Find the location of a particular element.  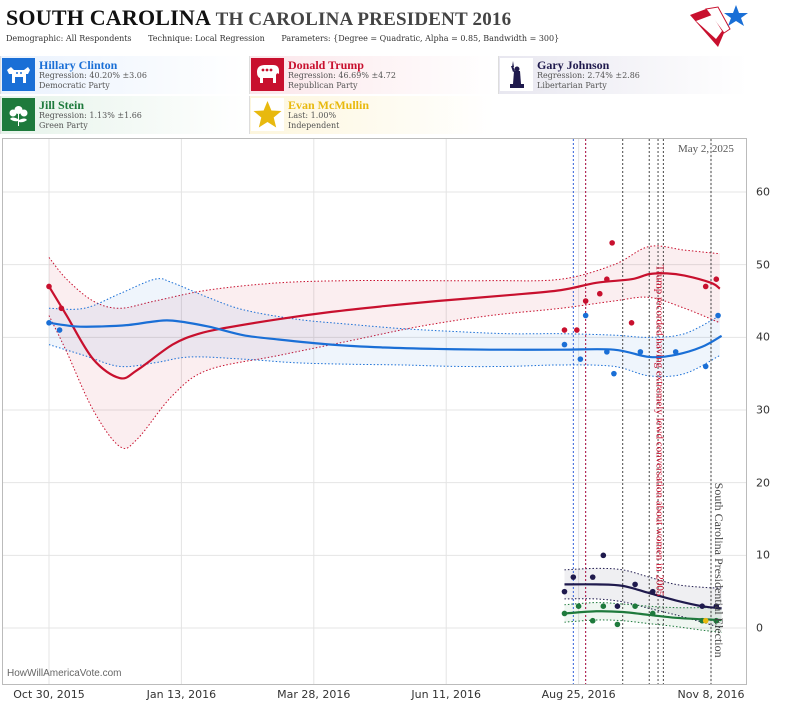

clinton-trend-line is located at coordinates (385, 339).